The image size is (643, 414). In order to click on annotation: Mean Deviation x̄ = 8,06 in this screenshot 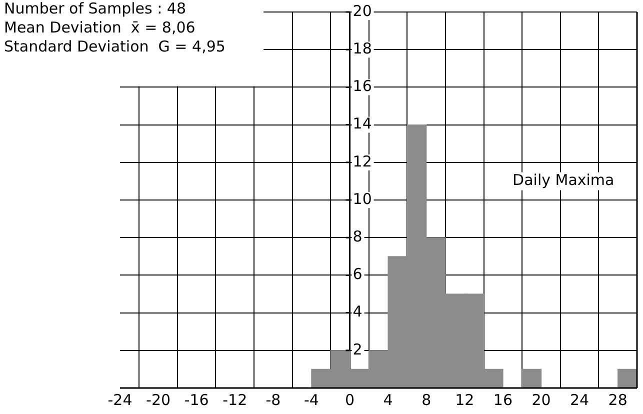, I will do `click(100, 27)`.